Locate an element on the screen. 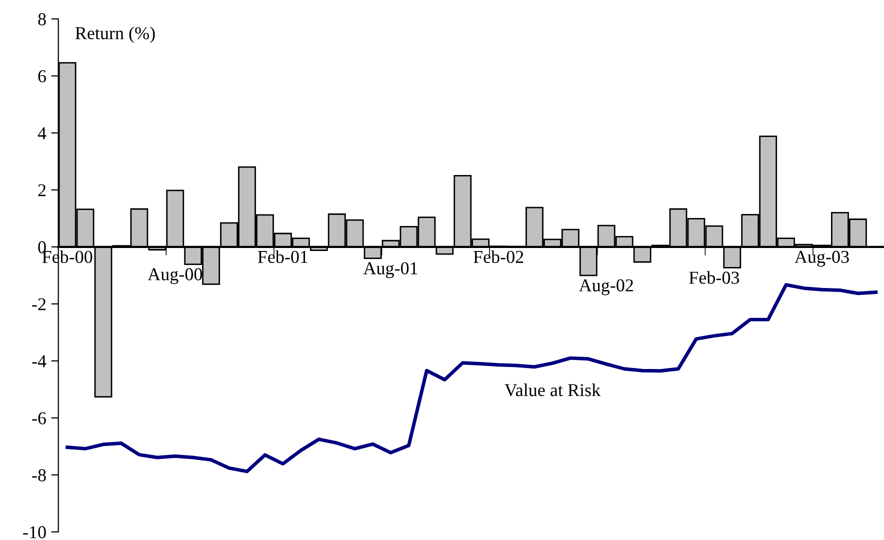 This screenshot has height=540, width=884. y-tick-label: 6 is located at coordinates (42, 76).